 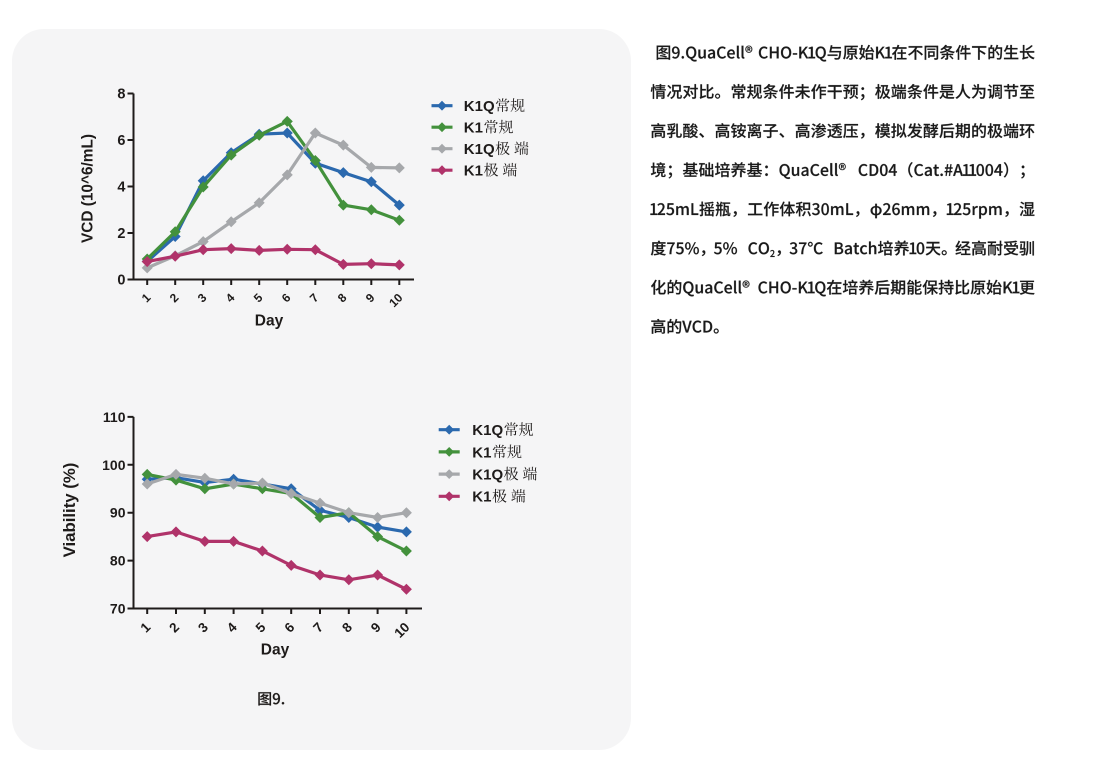 What do you see at coordinates (121, 281) in the screenshot?
I see `svg-text: 0` at bounding box center [121, 281].